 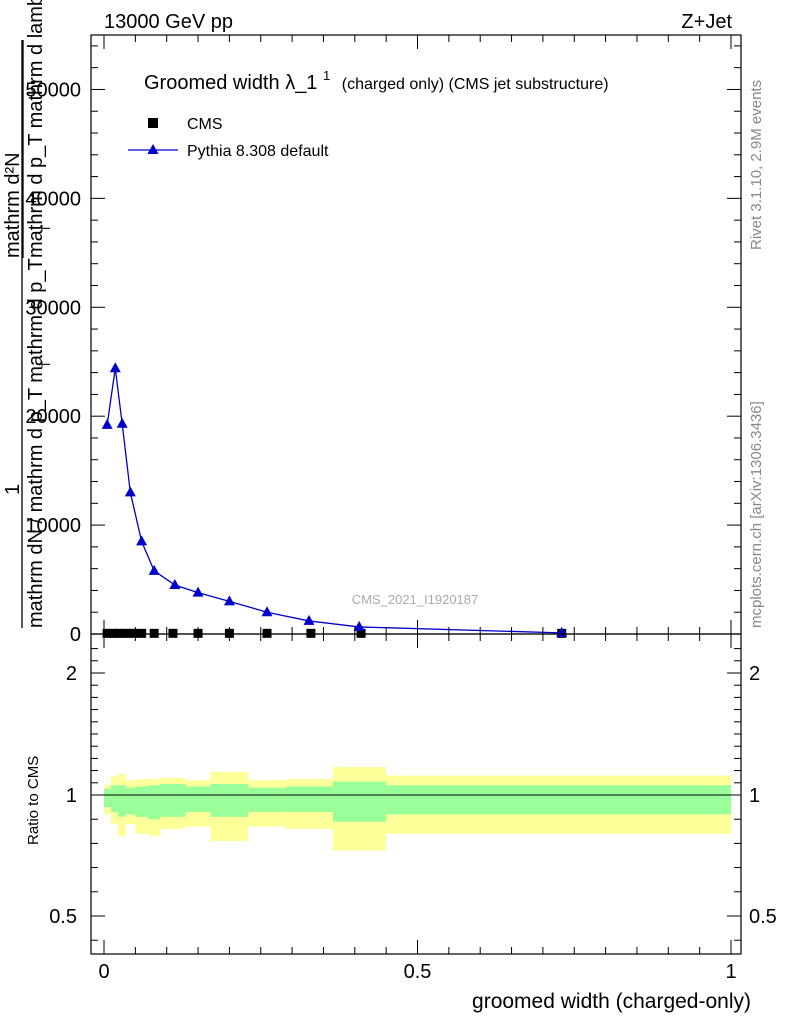 What do you see at coordinates (611, 1001) in the screenshot?
I see `x-axis-label: groomed width (charged-only)` at bounding box center [611, 1001].